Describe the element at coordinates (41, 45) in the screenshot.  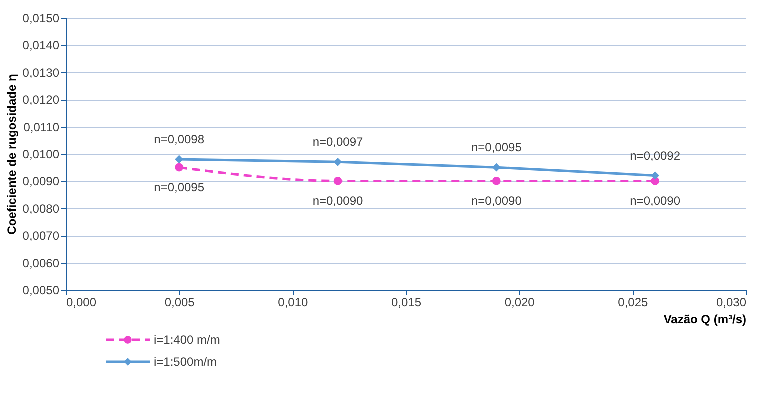
I see `y-tick-label: 0,0140` at that location.